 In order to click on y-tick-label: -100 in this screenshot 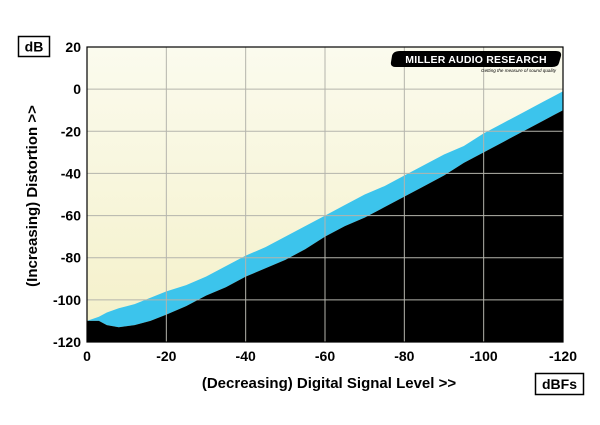, I will do `click(67, 300)`.